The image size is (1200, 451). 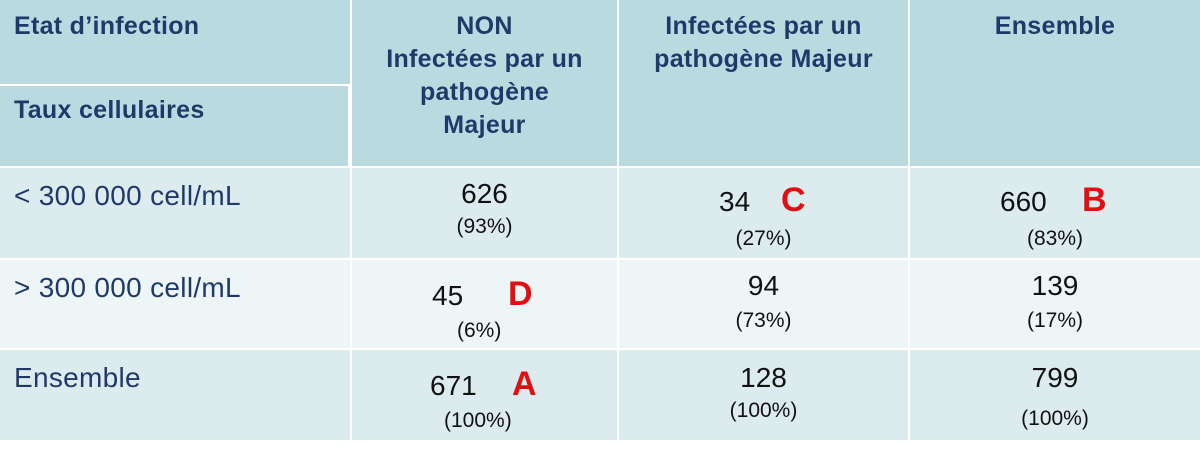 What do you see at coordinates (763, 395) in the screenshot?
I see `table-cell: 128 (100%)` at bounding box center [763, 395].